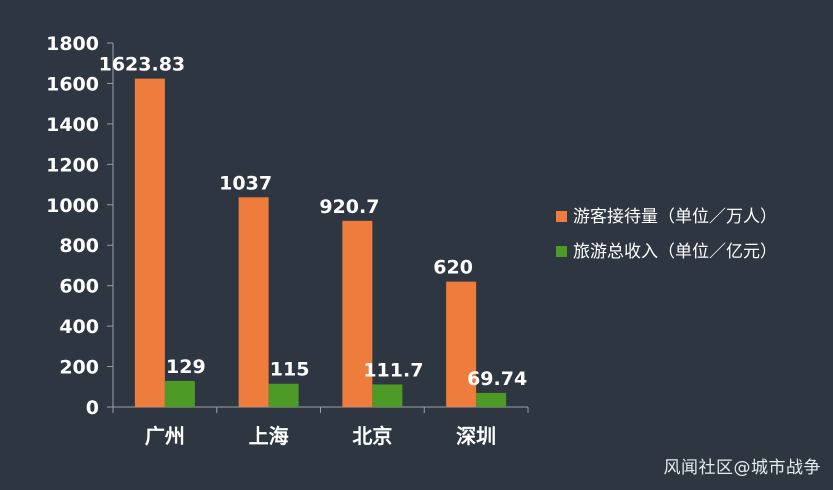 Image resolution: width=833 pixels, height=490 pixels. Describe the element at coordinates (290, 370) in the screenshot. I see `data-label: 115` at that location.